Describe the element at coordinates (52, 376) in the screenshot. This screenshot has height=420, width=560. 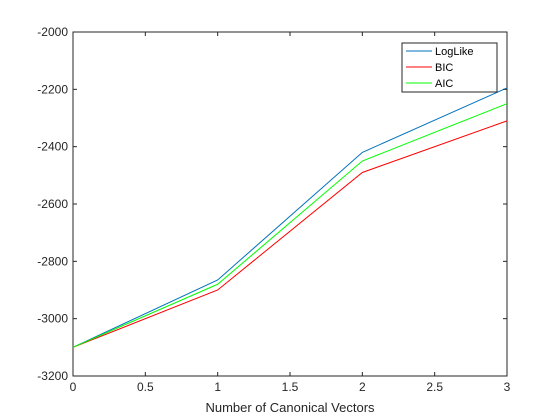
I see `y-tick-label: -3200` at that location.